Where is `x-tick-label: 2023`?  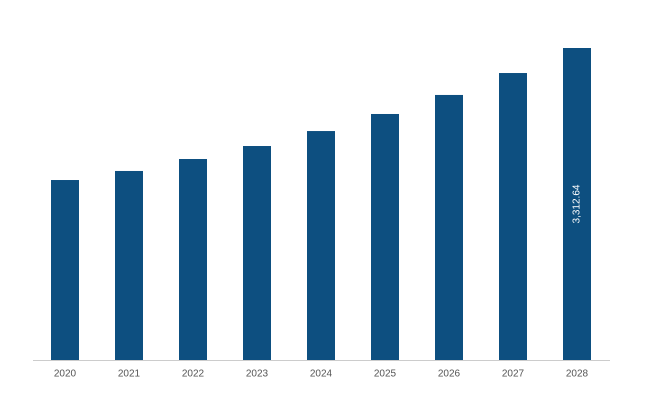
x-tick-label: 2023 is located at coordinates (257, 374).